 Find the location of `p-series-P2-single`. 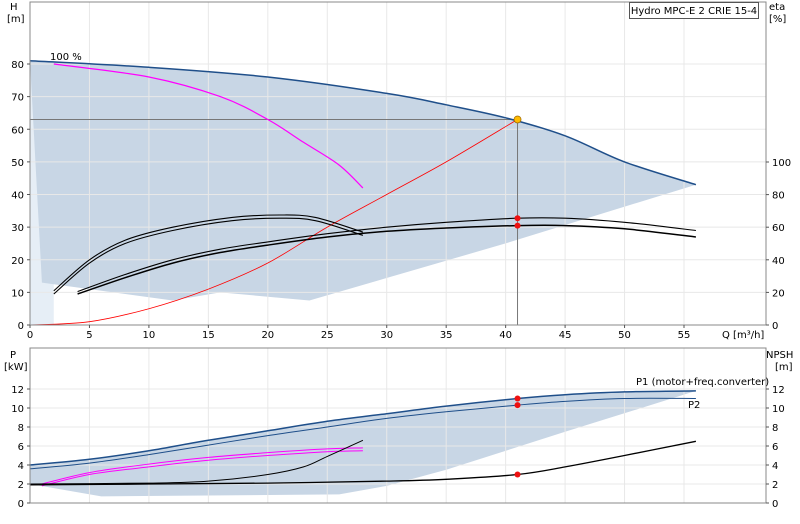

p-series-P2-single is located at coordinates (202, 468).